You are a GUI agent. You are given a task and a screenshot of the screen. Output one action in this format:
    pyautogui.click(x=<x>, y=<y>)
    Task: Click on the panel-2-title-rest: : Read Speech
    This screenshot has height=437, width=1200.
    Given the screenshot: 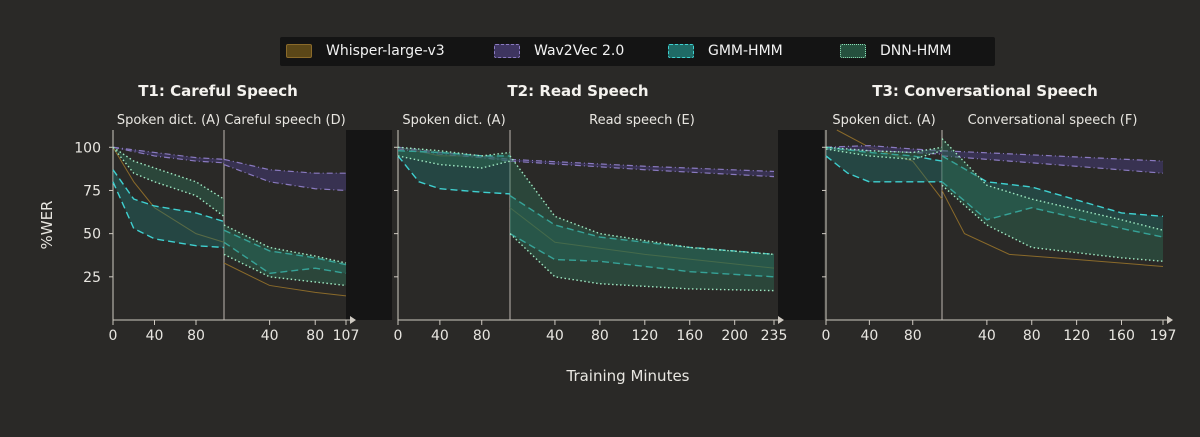 What is the action you would take?
    pyautogui.click(x=588, y=91)
    